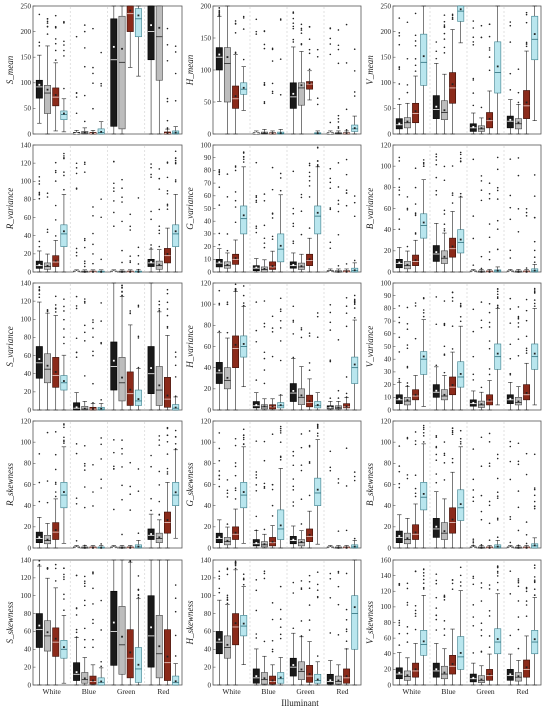  Describe the element at coordinates (28, 527) in the screenshot. I see `y-tick-label: 20` at that location.